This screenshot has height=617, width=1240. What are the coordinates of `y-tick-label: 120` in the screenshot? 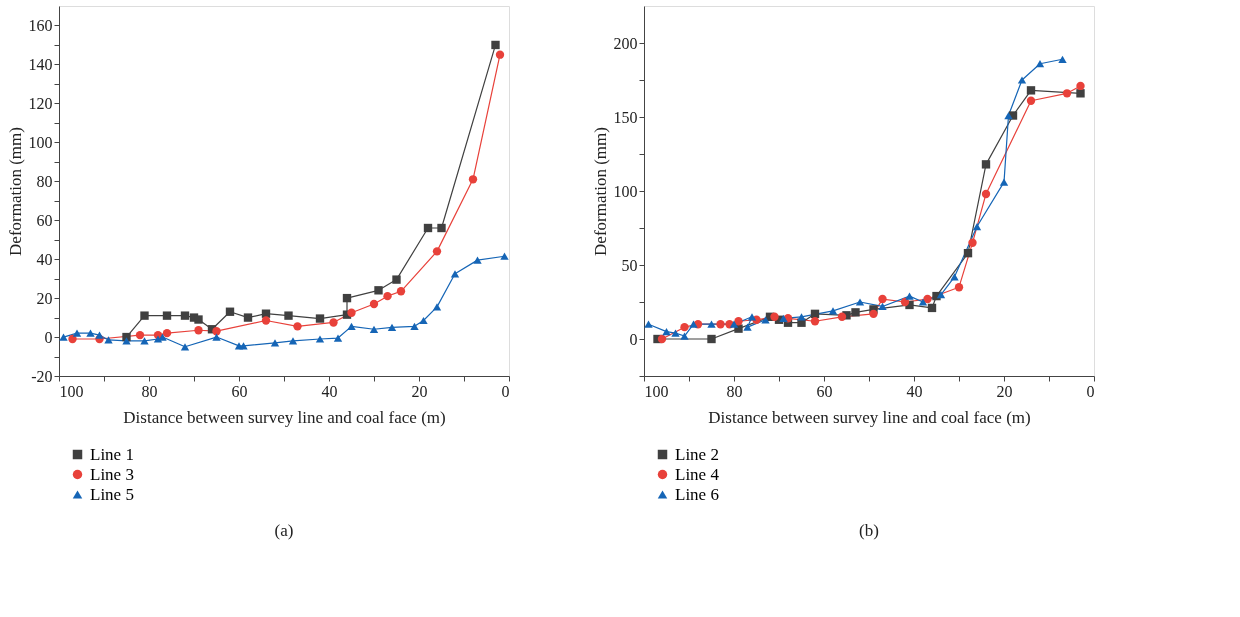 It's located at (40, 103).